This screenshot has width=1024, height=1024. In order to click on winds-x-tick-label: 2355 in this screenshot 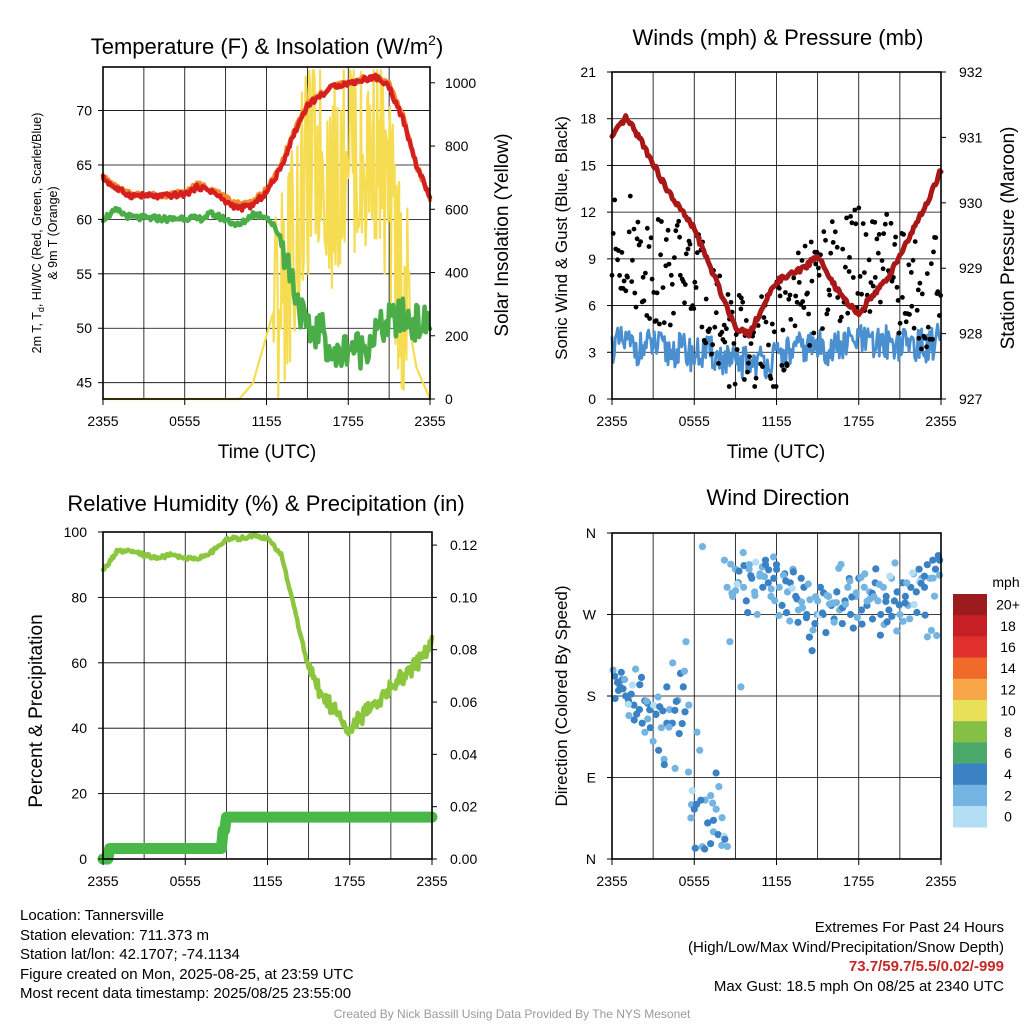, I will do `click(940, 421)`.